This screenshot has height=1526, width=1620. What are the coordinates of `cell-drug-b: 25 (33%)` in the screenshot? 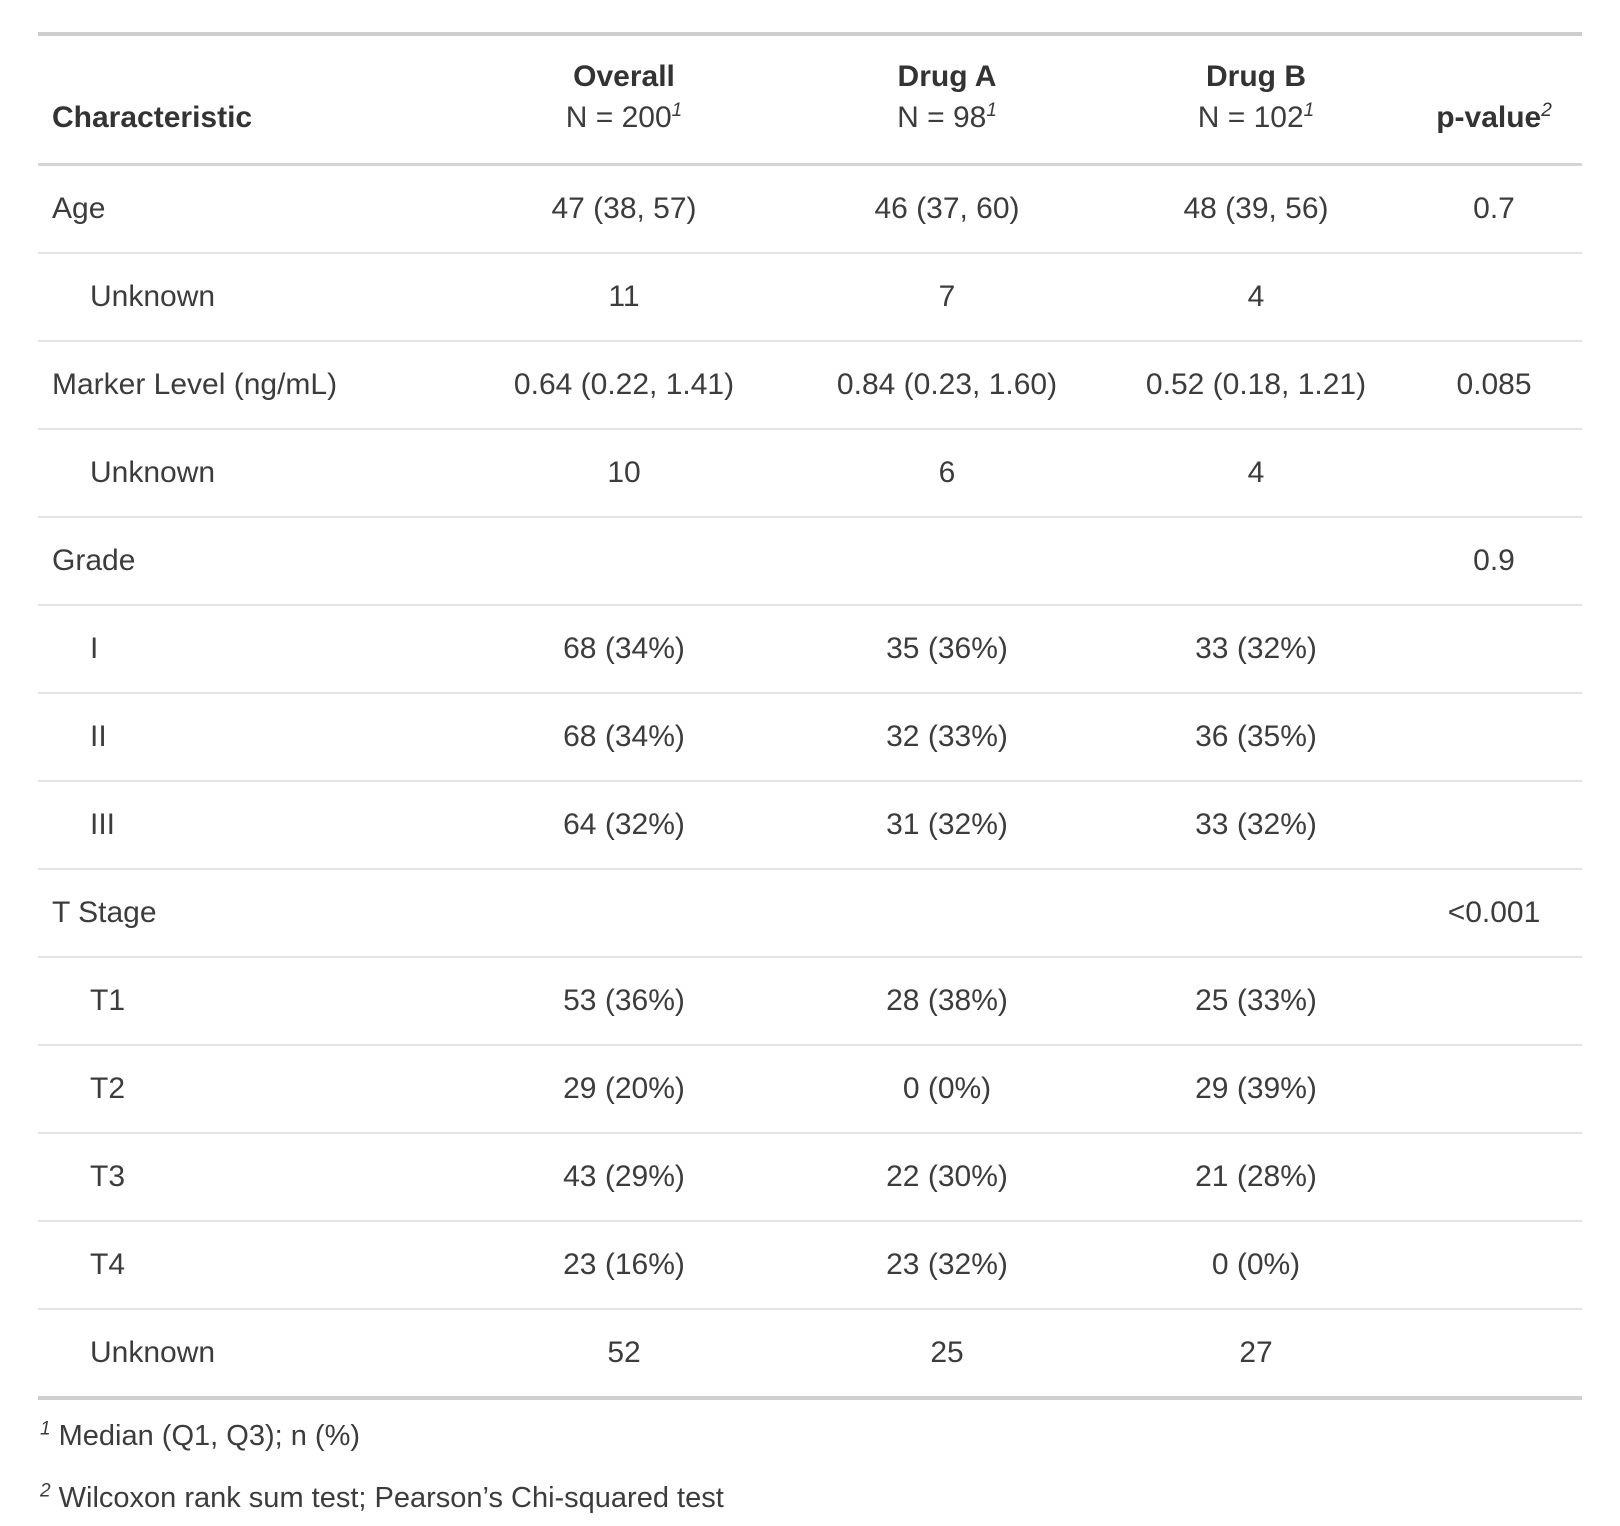 It's located at (1256, 1001).